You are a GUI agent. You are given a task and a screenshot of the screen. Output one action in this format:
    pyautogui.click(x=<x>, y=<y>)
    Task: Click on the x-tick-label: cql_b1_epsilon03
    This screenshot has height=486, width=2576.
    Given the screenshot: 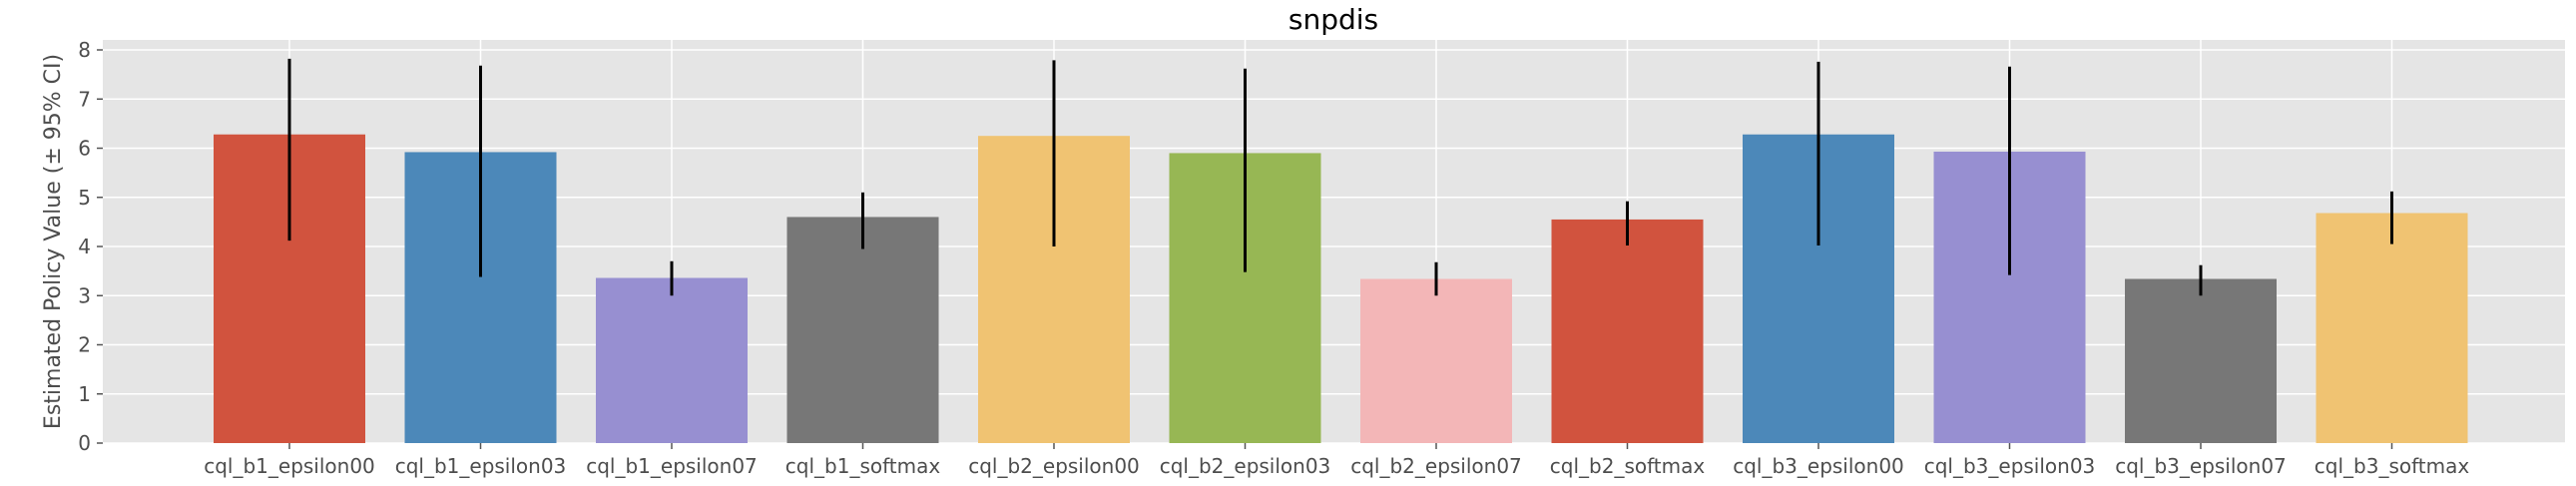 What is the action you would take?
    pyautogui.click(x=481, y=466)
    